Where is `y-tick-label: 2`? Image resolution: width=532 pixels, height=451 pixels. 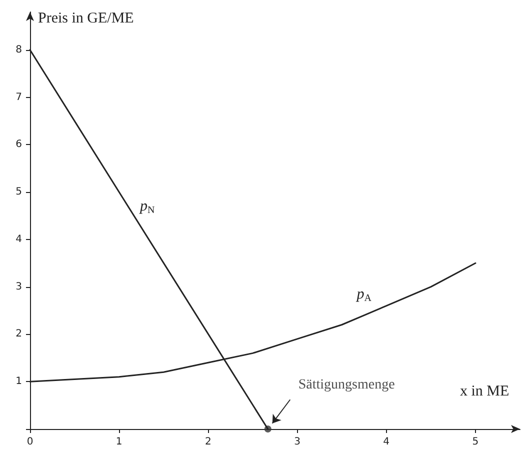
y-tick-label: 2 is located at coordinates (19, 334).